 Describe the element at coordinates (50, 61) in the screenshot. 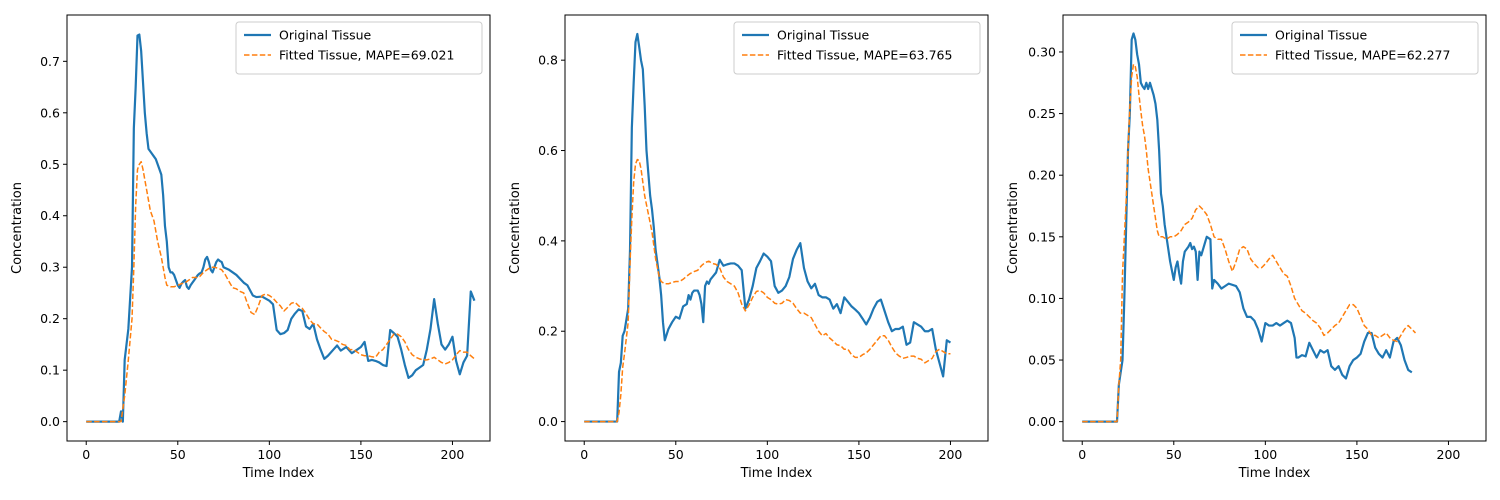

I see `y-tick-label: 0.7` at that location.